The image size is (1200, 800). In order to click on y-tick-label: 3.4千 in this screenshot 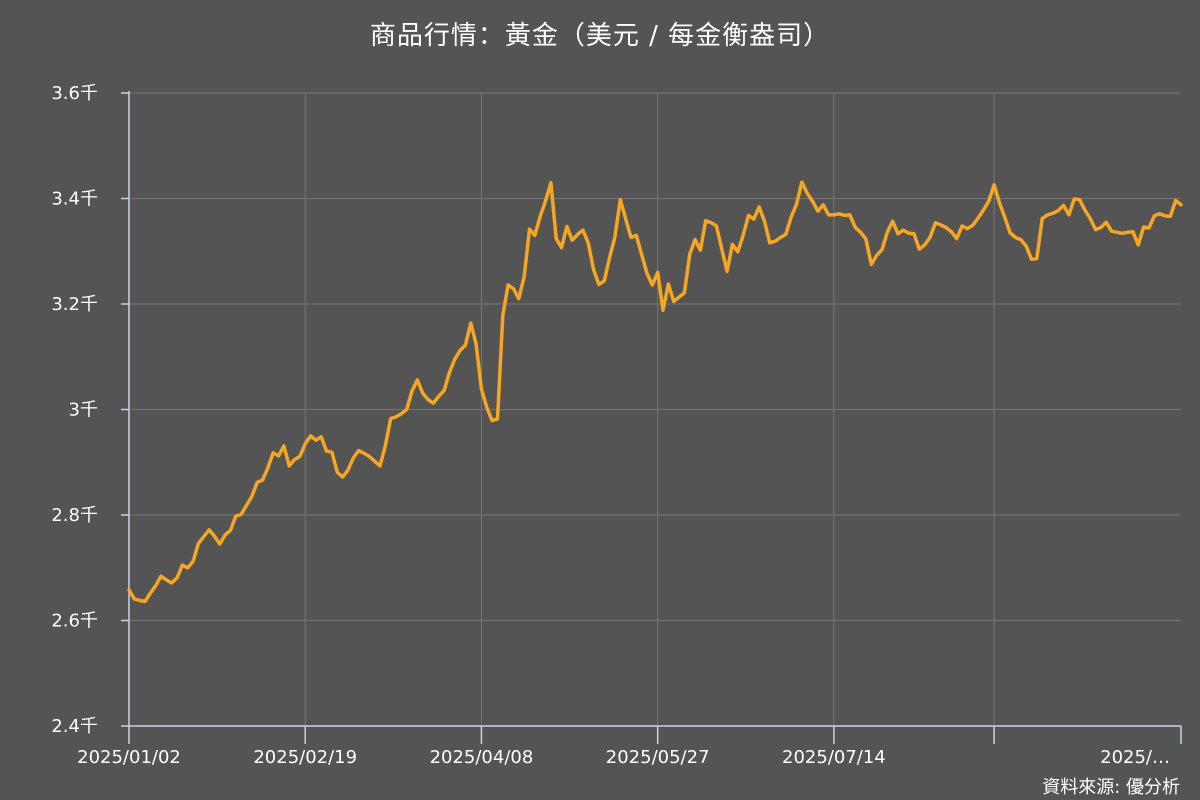, I will do `click(74, 199)`.